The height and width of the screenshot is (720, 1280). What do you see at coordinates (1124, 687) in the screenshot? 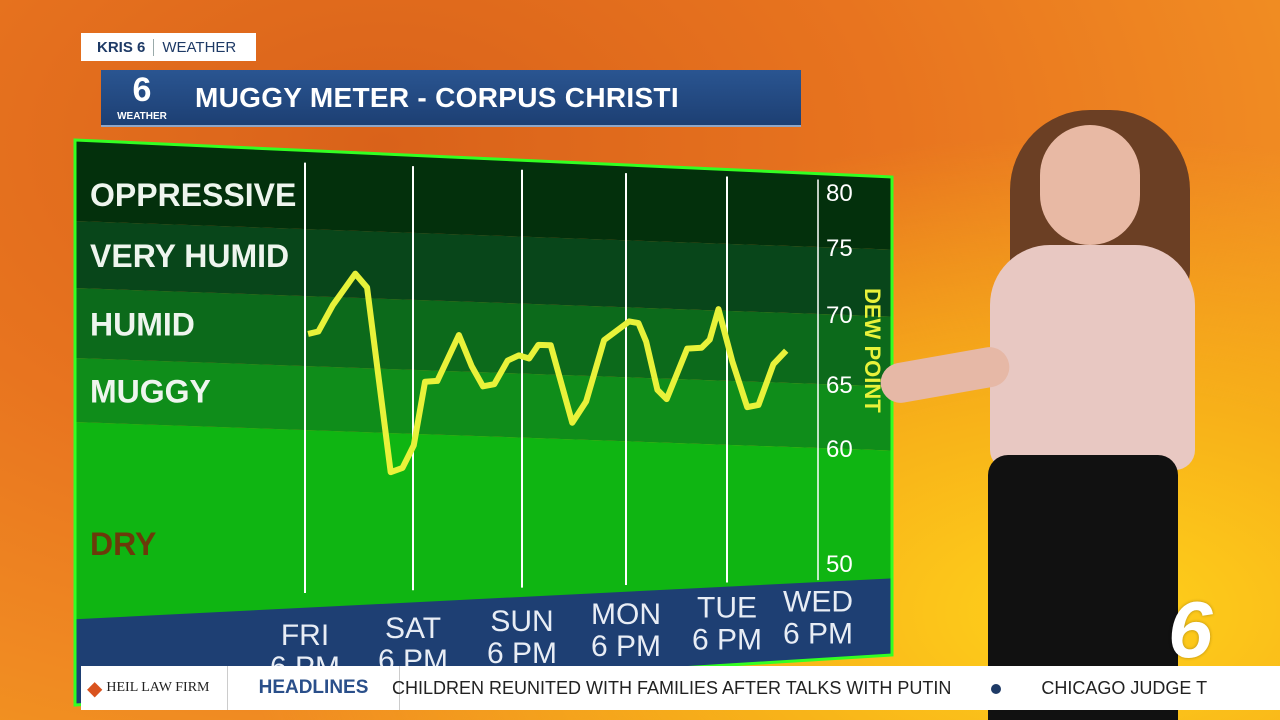
I see `ticker-story: CHICAGO JUDGE T` at bounding box center [1124, 687].